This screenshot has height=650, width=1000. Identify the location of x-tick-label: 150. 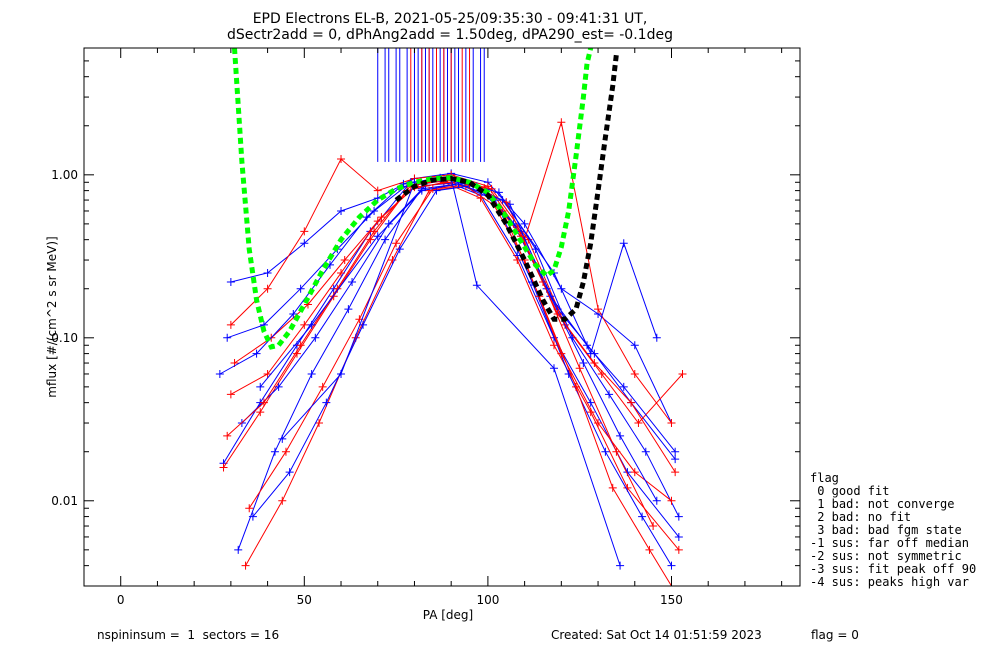
(671, 600).